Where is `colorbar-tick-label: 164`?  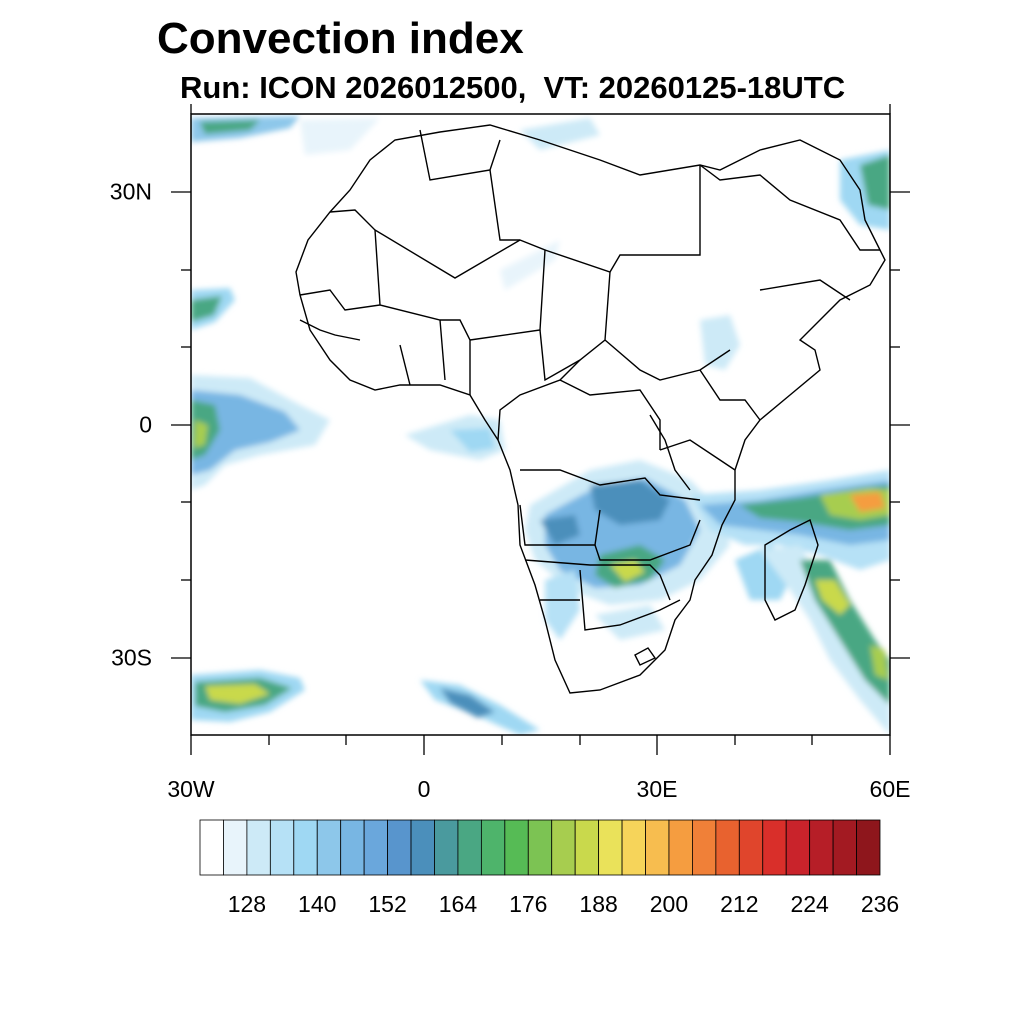 colorbar-tick-label: 164 is located at coordinates (458, 904).